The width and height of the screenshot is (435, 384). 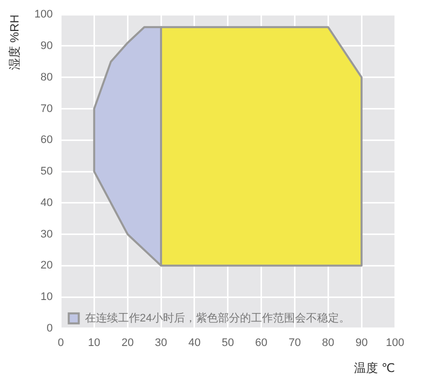 What do you see at coordinates (127, 343) in the screenshot?
I see `x-tick-label: 20` at bounding box center [127, 343].